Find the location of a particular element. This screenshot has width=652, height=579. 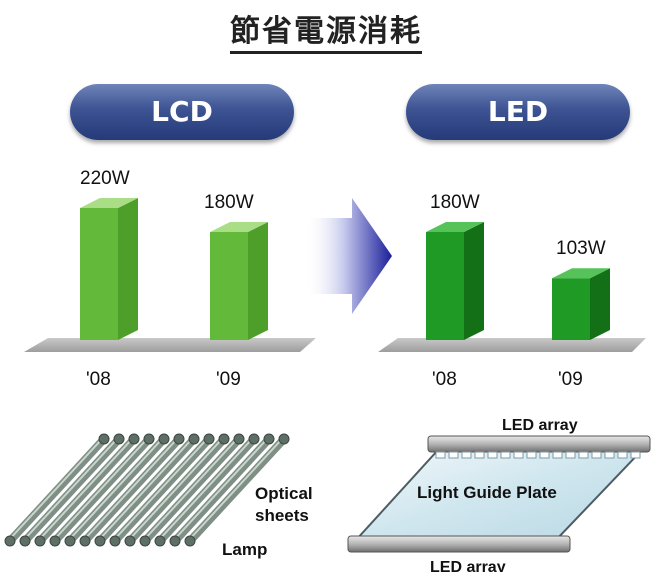

led-bar-0-front is located at coordinates (445, 286).